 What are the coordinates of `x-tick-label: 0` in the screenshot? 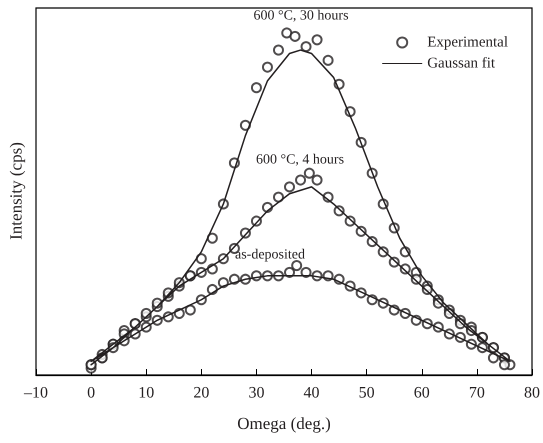 It's located at (91, 393).